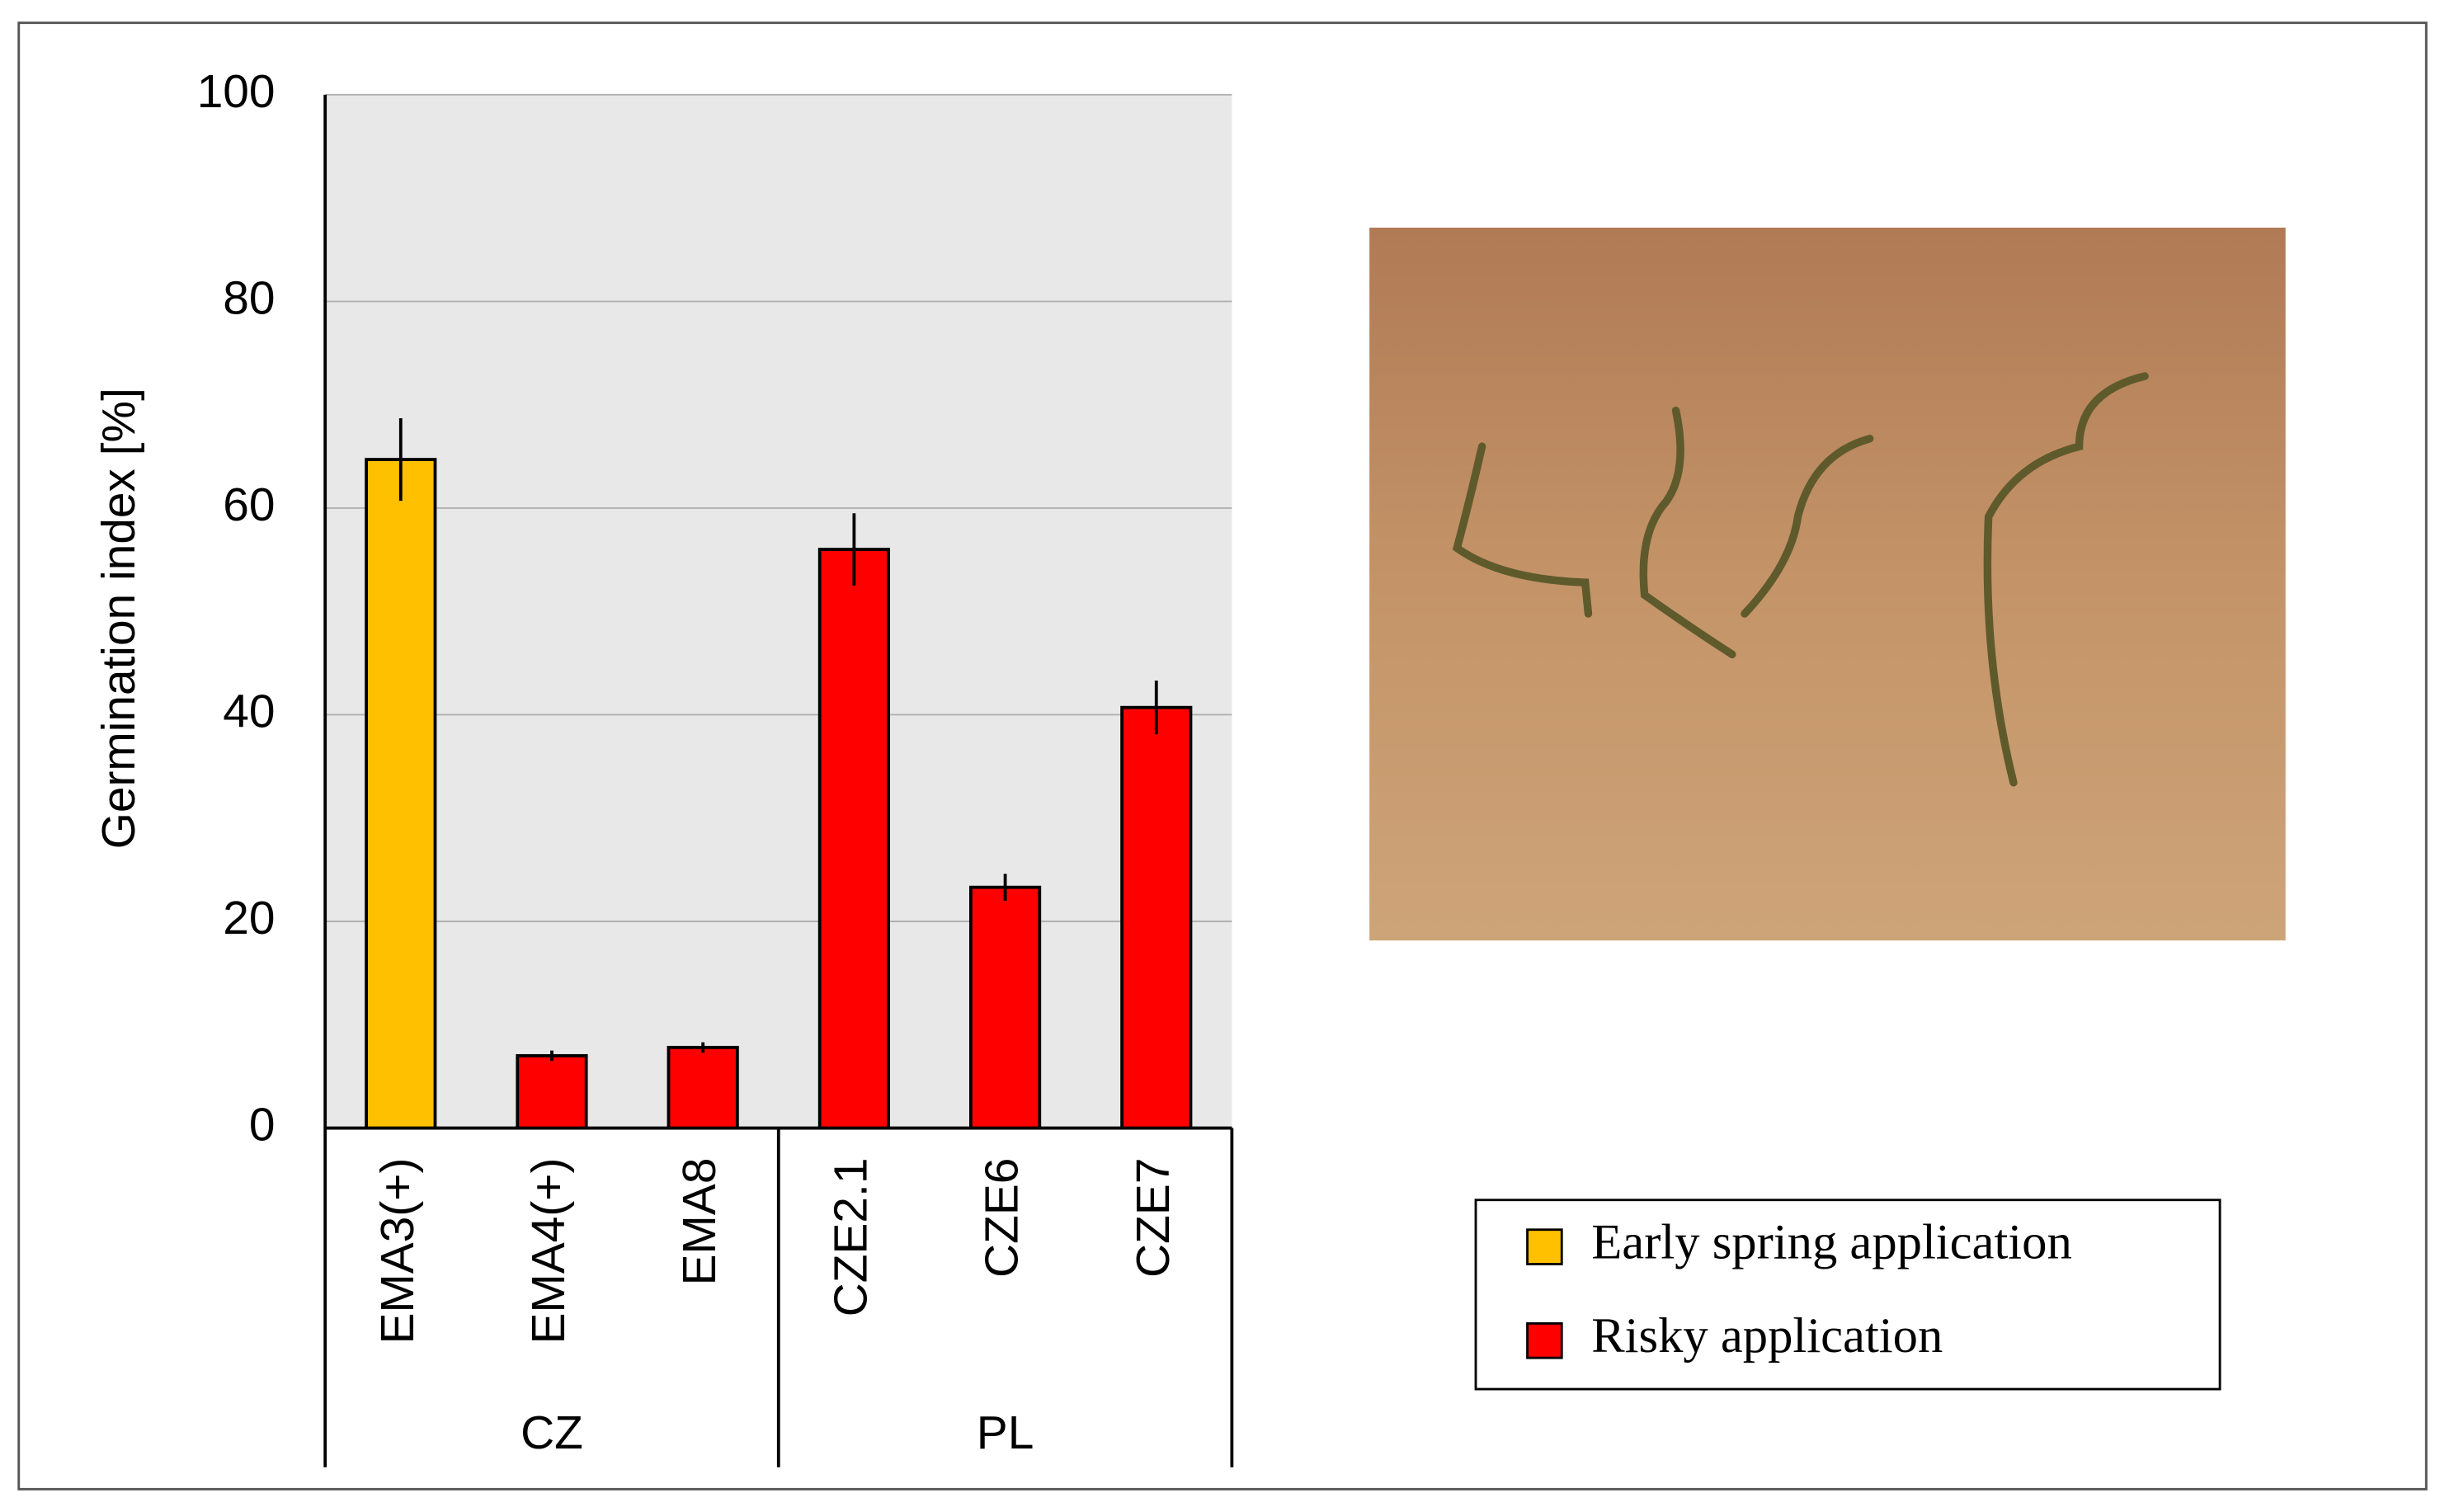 This screenshot has height=1512, width=2445. Describe the element at coordinates (552, 1433) in the screenshot. I see `group-label: CZ` at that location.